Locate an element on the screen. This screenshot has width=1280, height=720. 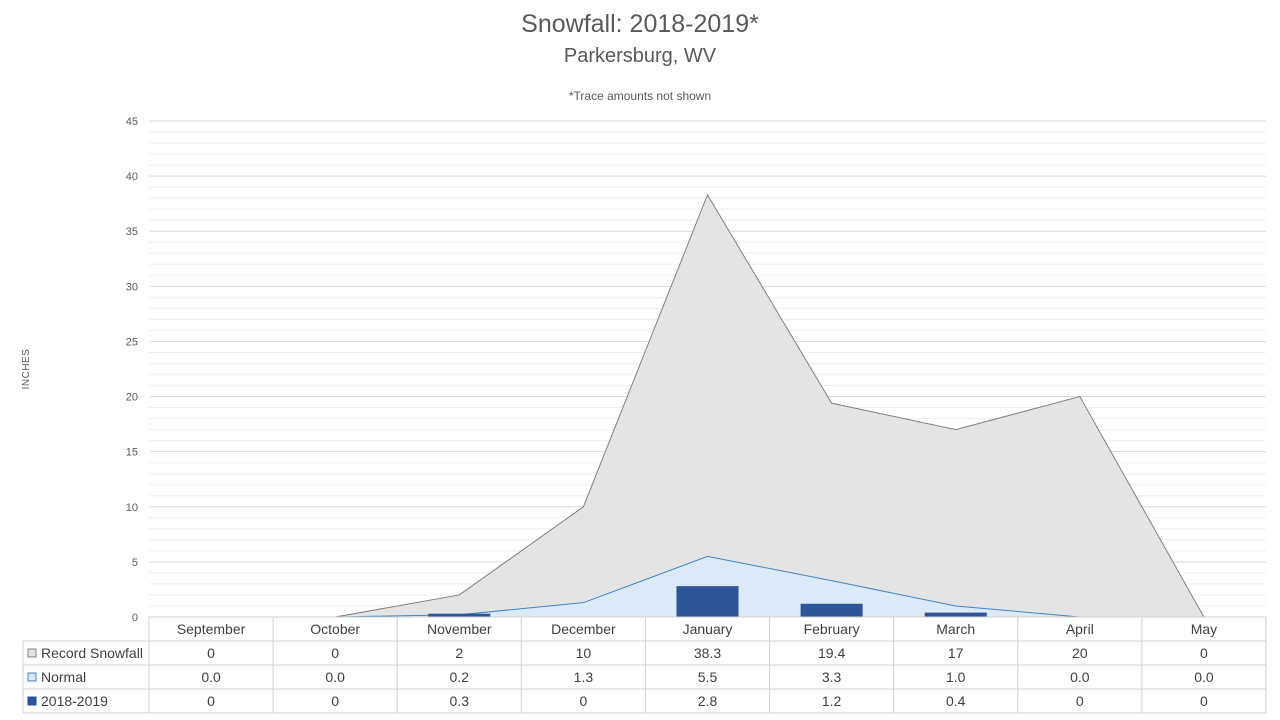
data-table-cell: 1.3 is located at coordinates (584, 677).